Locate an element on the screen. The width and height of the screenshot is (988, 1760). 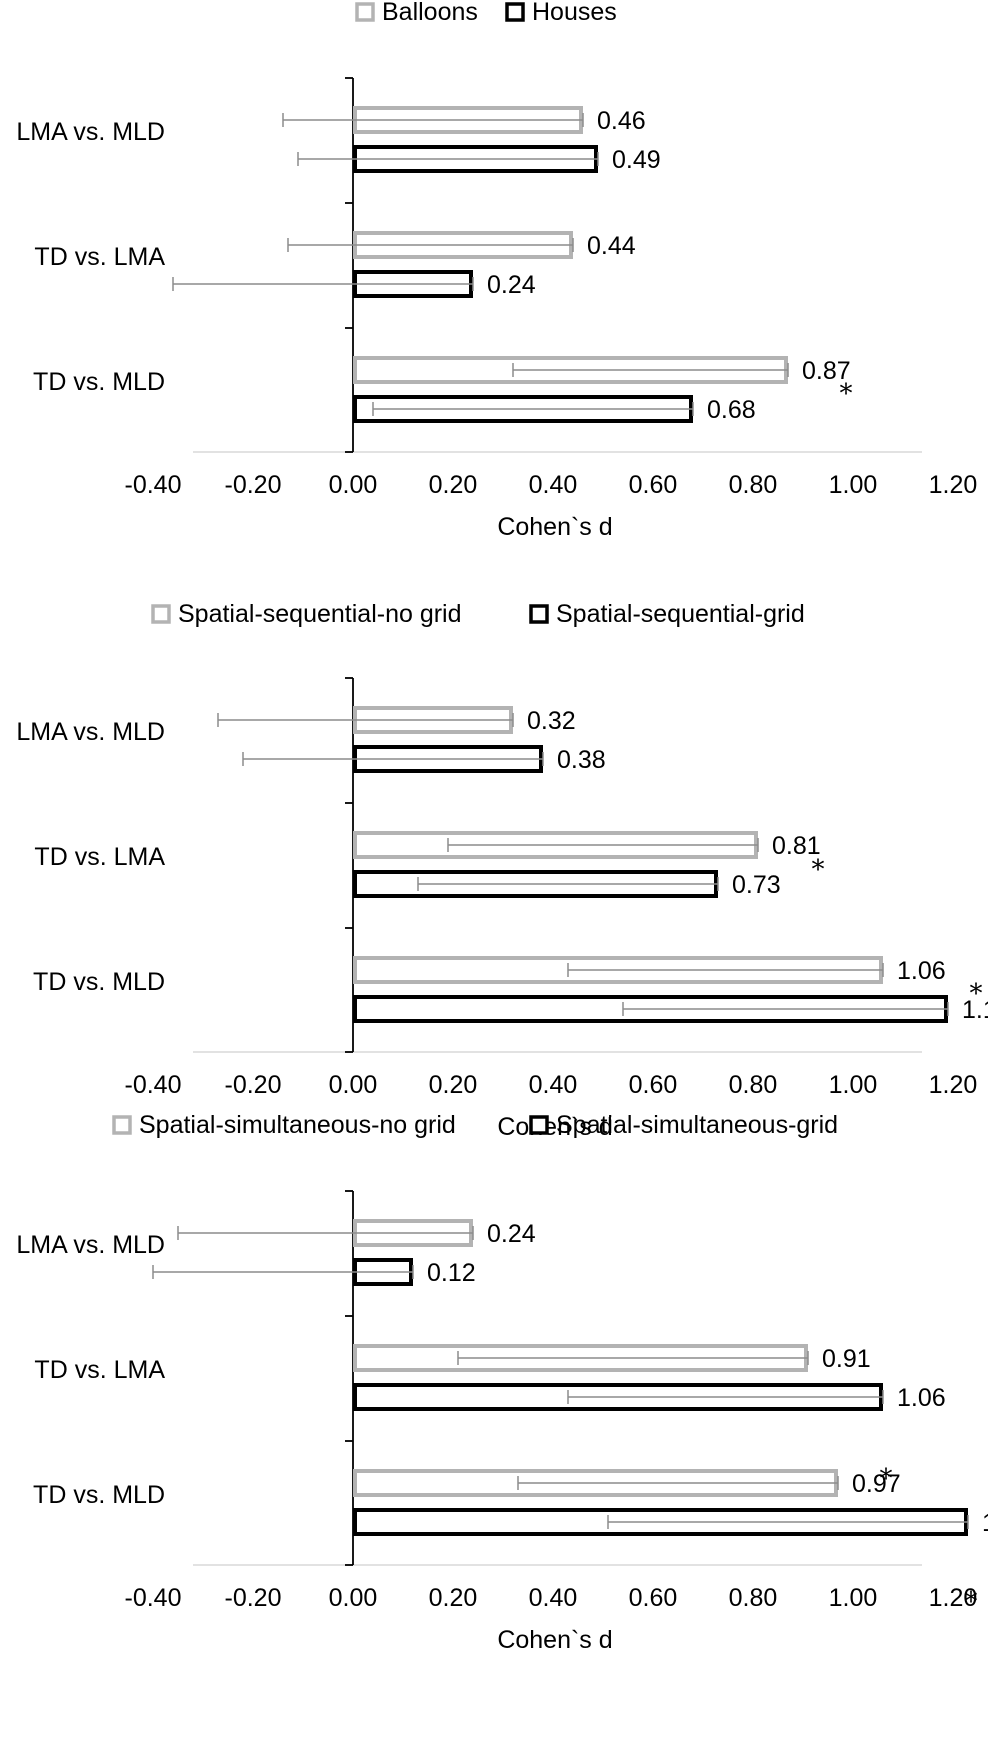
data-label: 0.44 is located at coordinates (611, 246).